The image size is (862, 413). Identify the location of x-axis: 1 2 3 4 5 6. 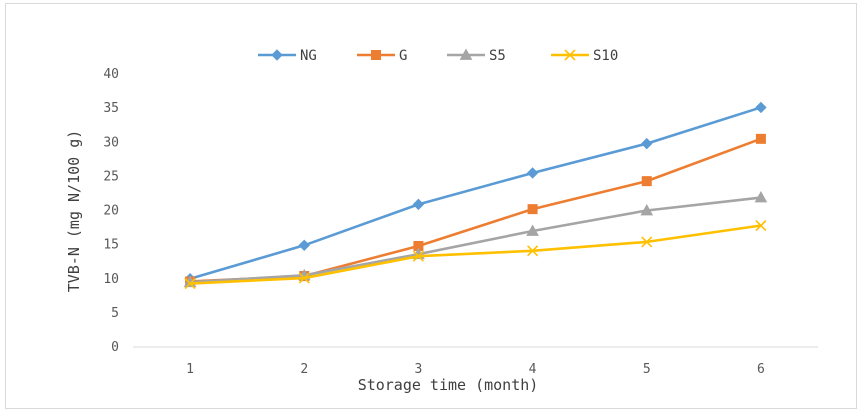
(475, 361).